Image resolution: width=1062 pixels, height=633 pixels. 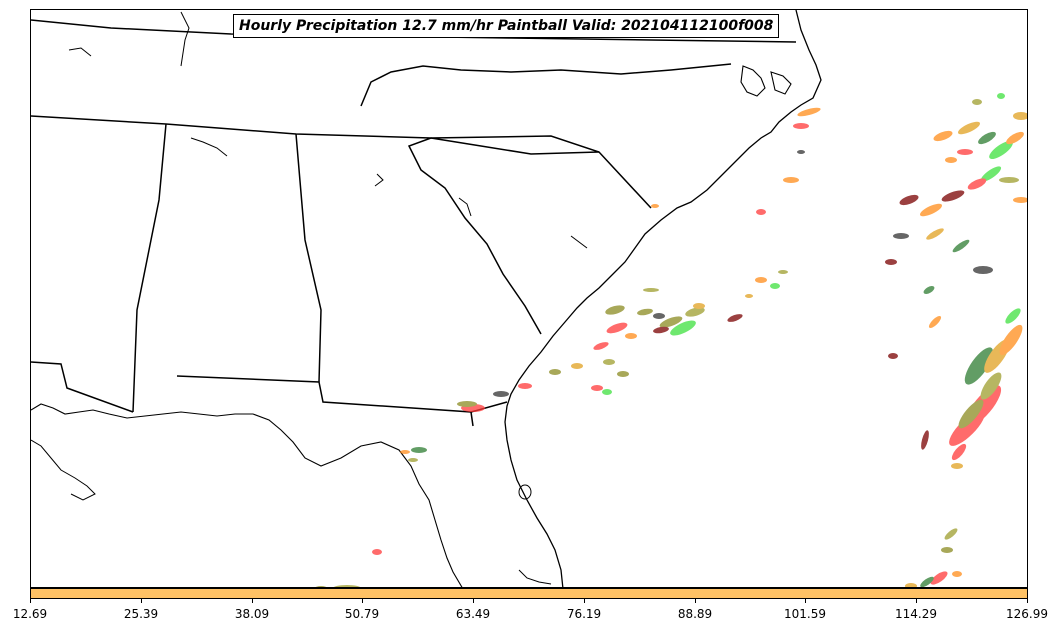 I want to click on louisiana-coast, so click(x=63, y=470).